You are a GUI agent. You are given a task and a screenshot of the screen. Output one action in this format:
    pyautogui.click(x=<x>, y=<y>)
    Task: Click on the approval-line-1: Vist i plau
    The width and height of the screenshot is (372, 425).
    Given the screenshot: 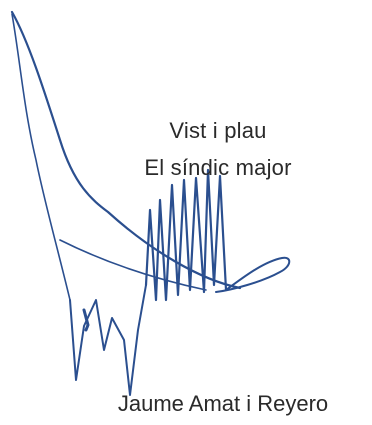 What is the action you would take?
    pyautogui.click(x=218, y=130)
    